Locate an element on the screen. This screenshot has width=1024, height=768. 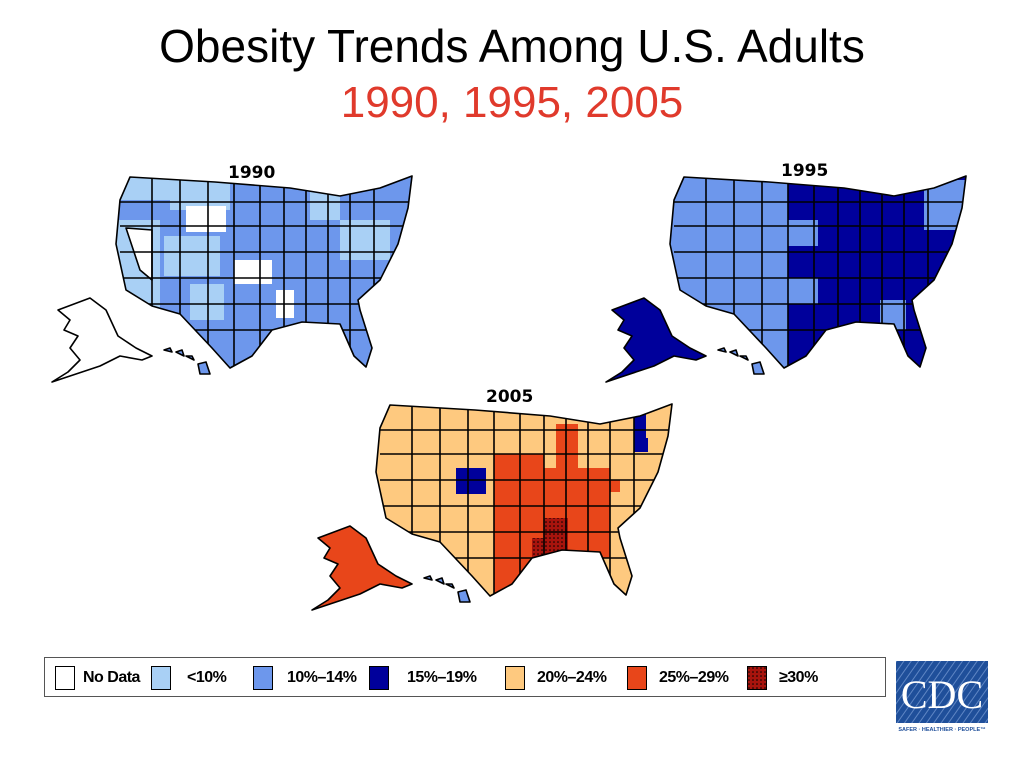
legend-item-lt10: <10% is located at coordinates (189, 678).